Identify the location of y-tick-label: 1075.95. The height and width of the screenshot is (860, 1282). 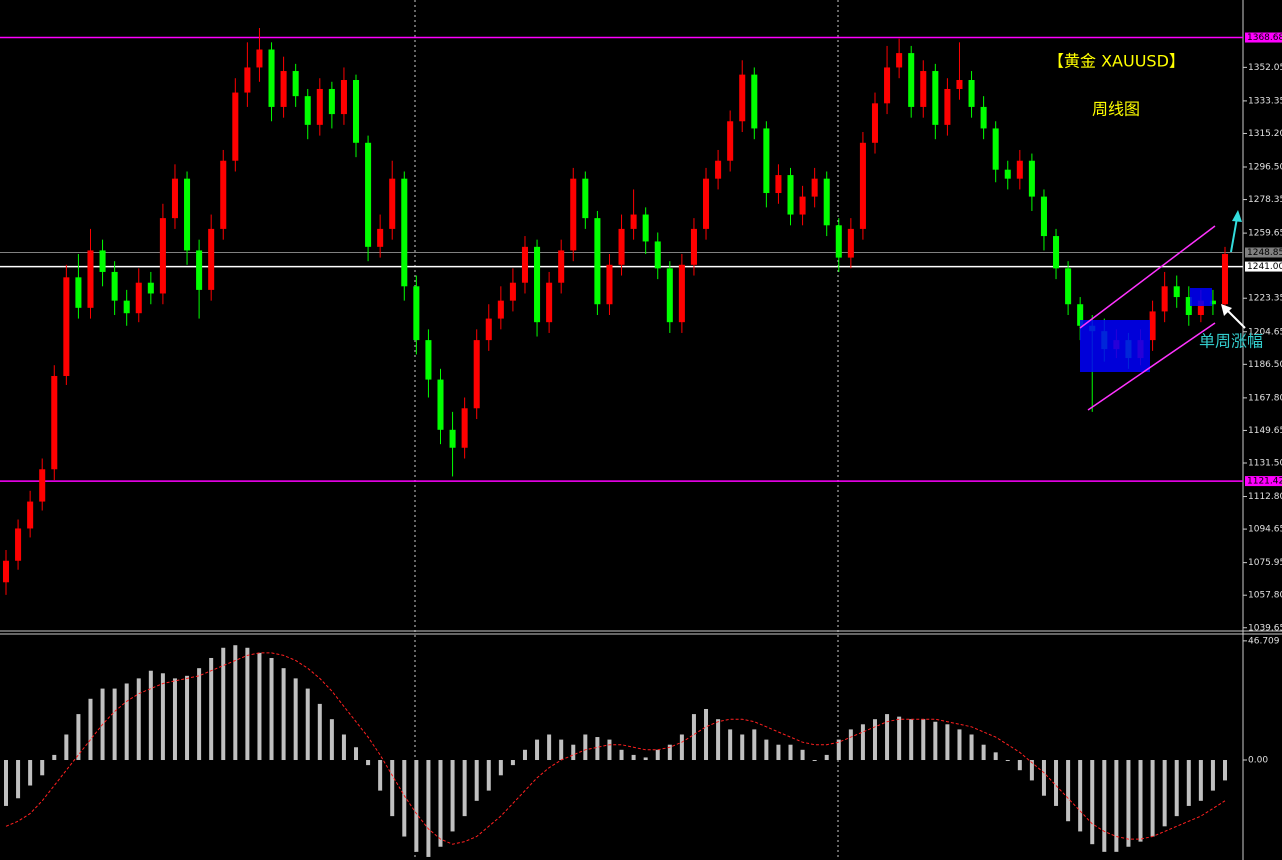
(1265, 563).